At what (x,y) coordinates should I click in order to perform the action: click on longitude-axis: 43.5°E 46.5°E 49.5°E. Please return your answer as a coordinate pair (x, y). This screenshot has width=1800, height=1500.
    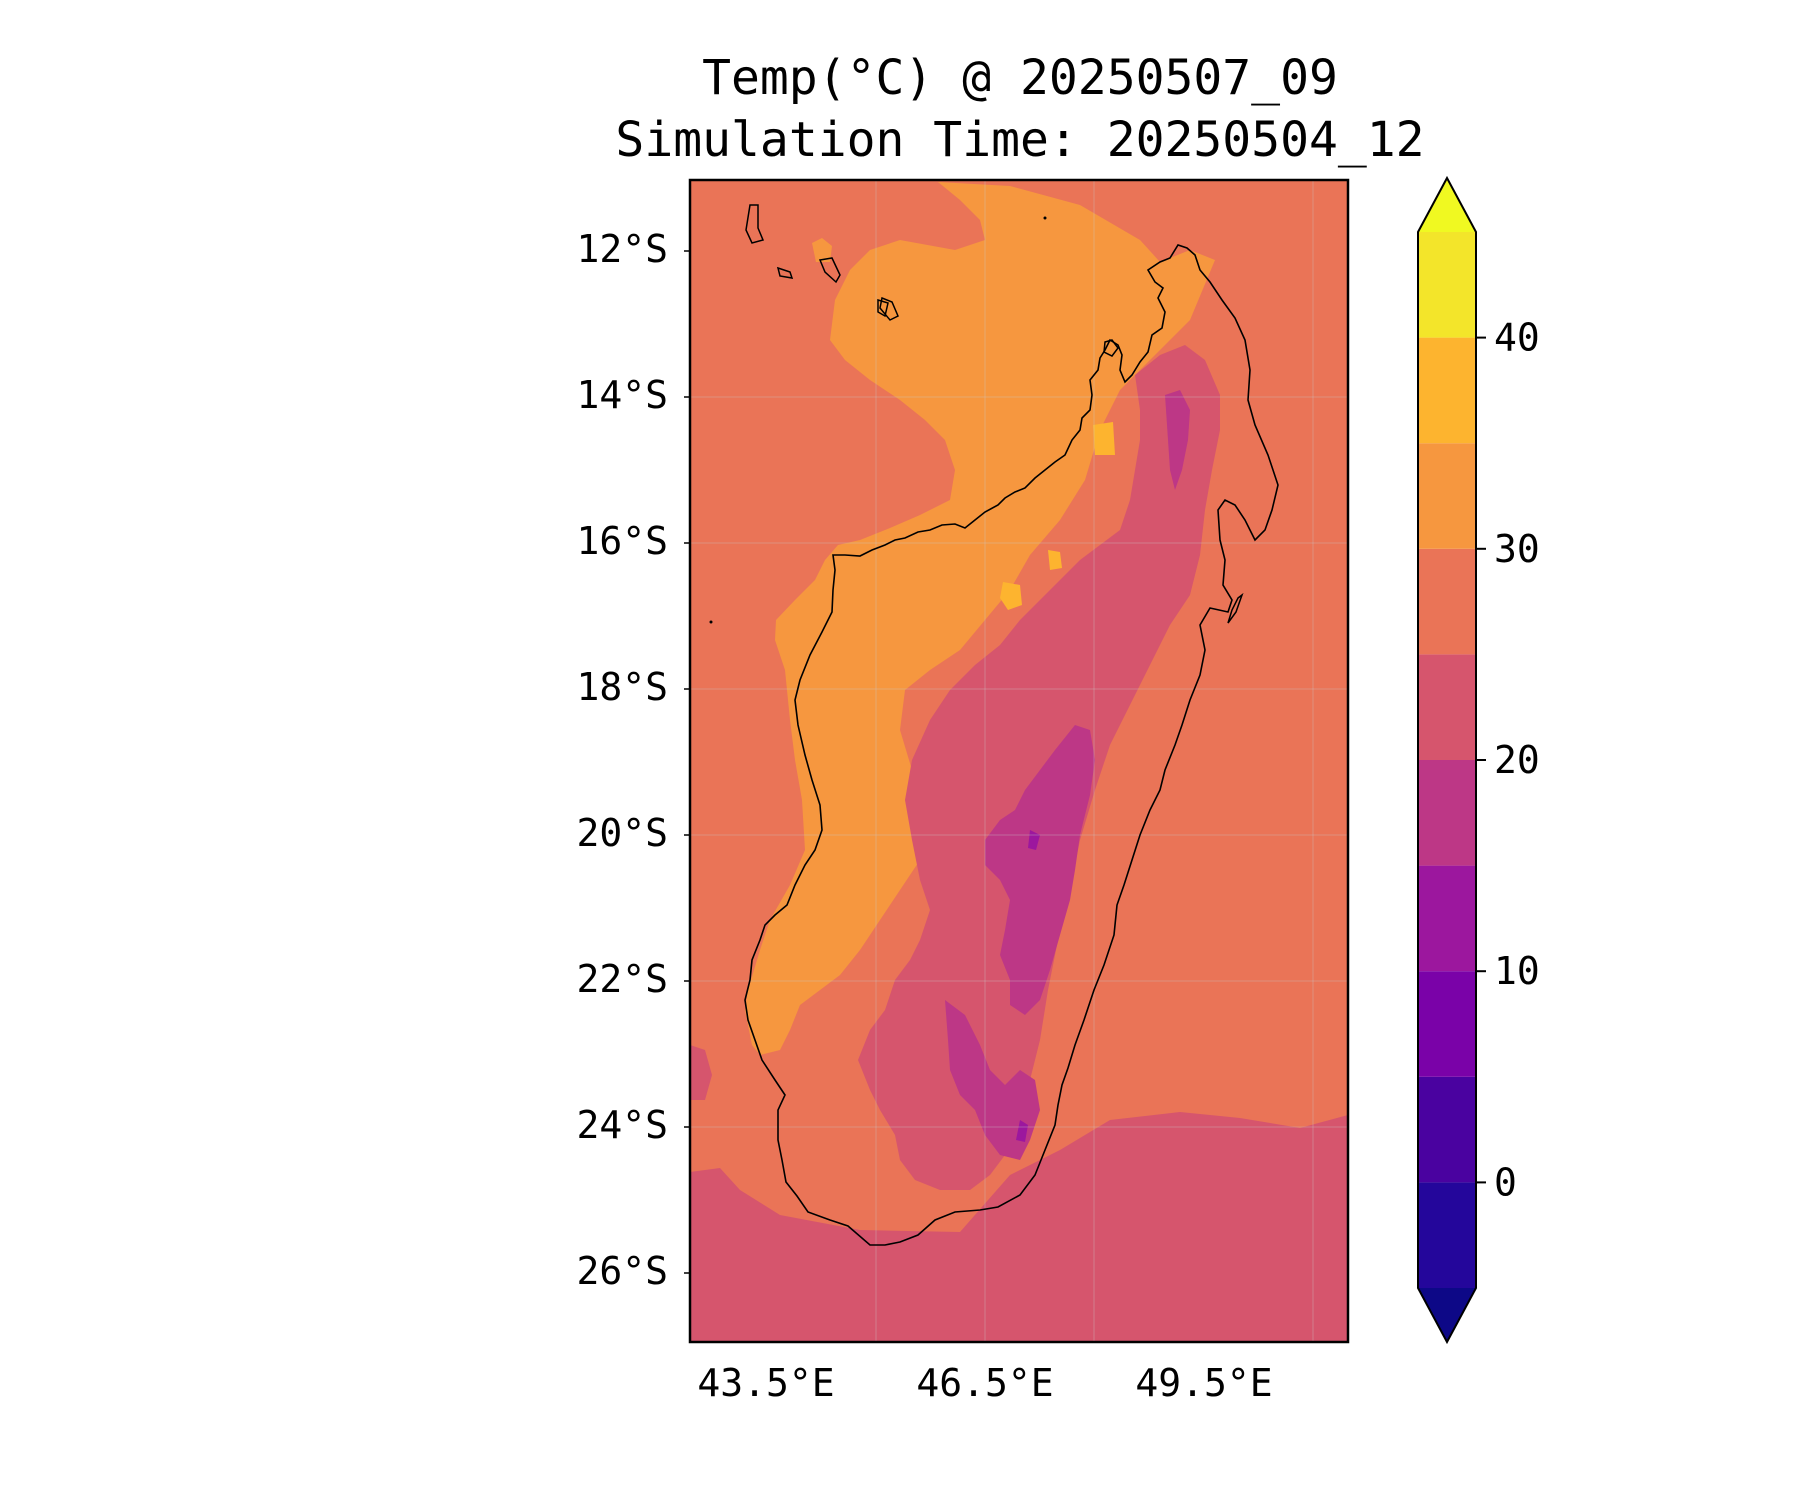
    Looking at the image, I should click on (984, 1383).